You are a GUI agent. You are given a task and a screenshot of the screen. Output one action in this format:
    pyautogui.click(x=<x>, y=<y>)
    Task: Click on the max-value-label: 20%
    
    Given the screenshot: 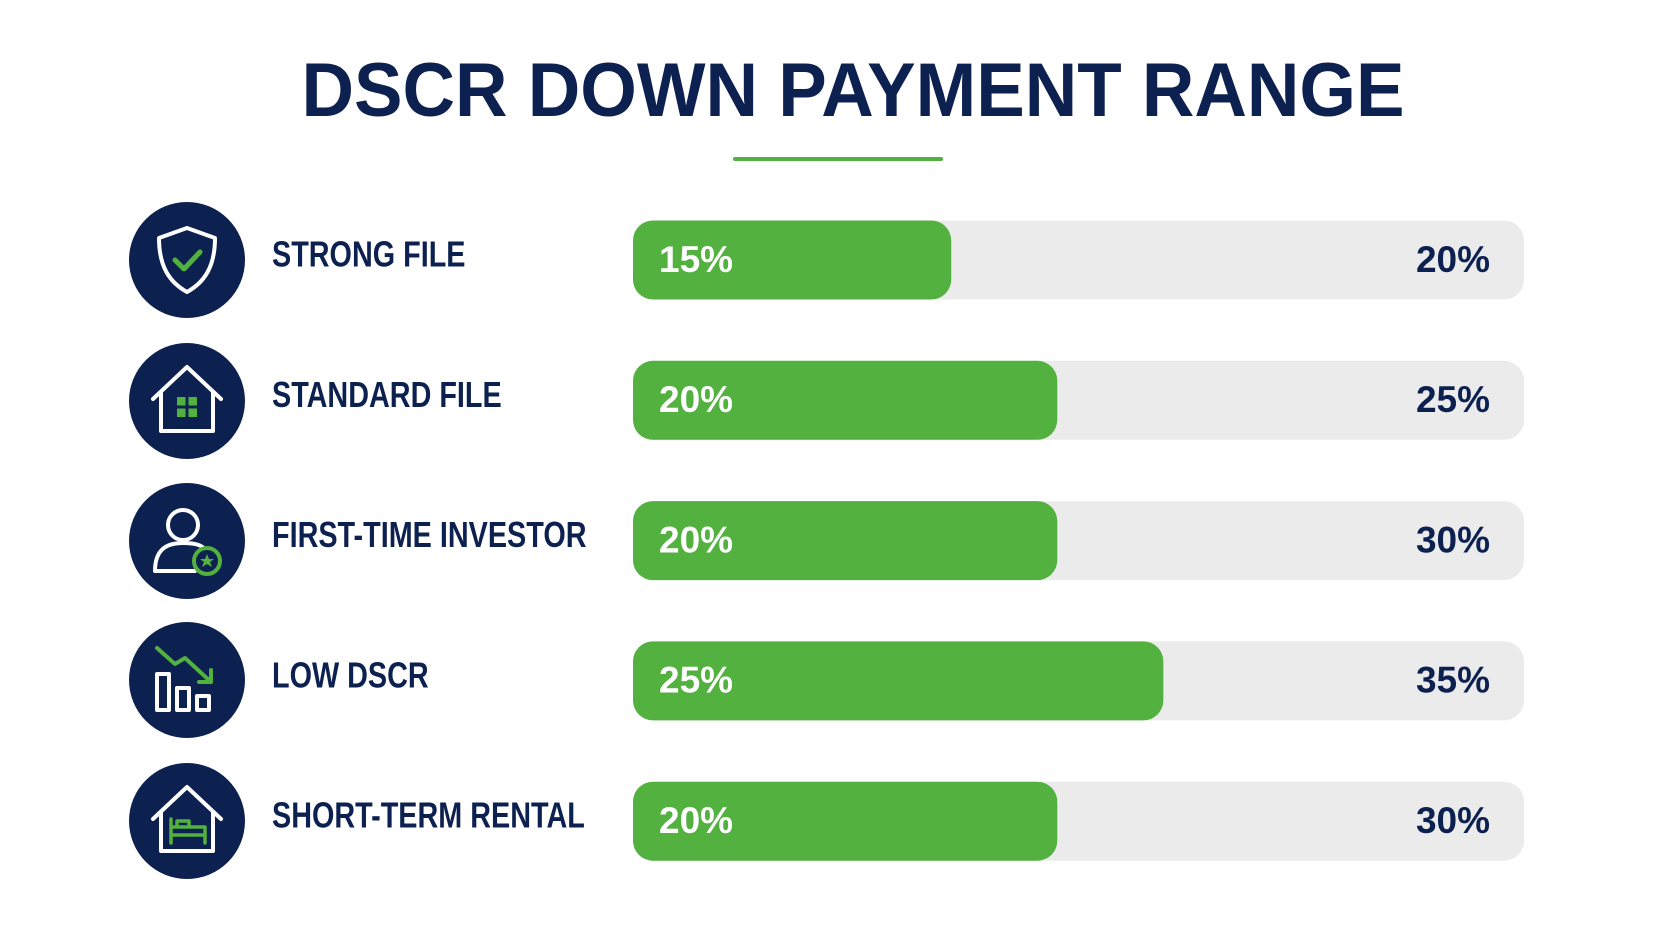 What is the action you would take?
    pyautogui.click(x=1453, y=259)
    